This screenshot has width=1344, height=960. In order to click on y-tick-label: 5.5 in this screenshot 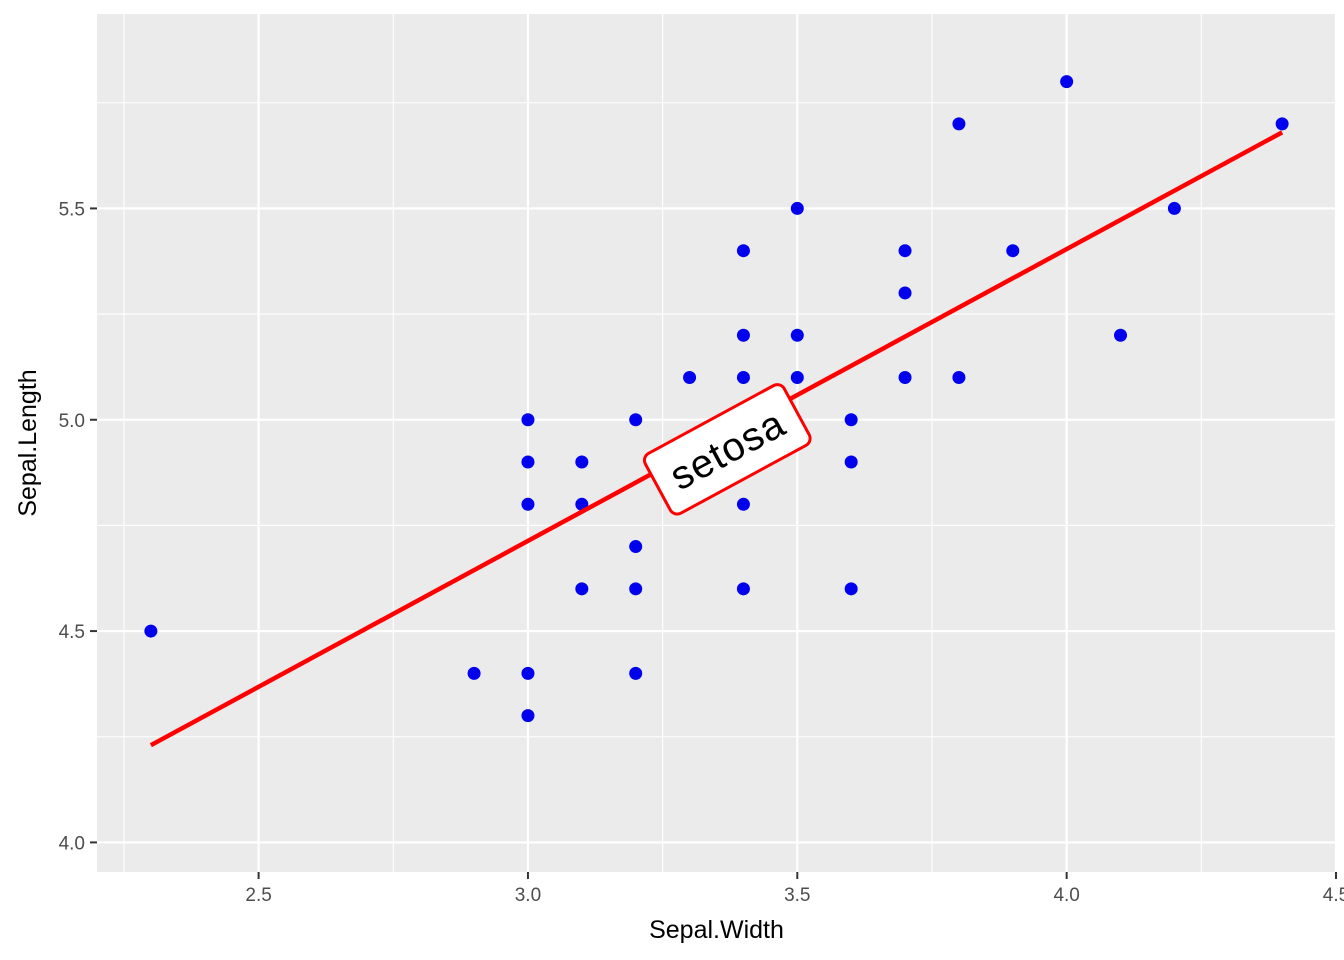, I will do `click(72, 209)`.